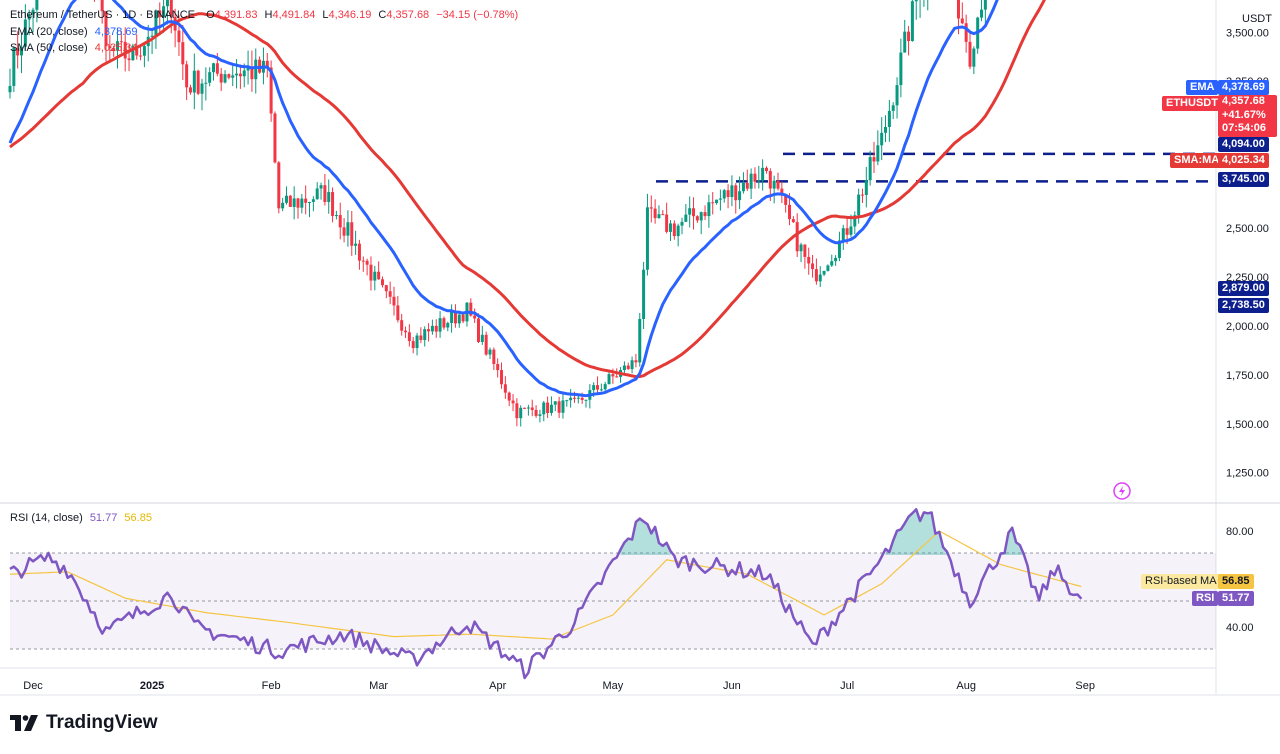 The width and height of the screenshot is (1280, 754). I want to click on time-axis-label: May, so click(612, 686).